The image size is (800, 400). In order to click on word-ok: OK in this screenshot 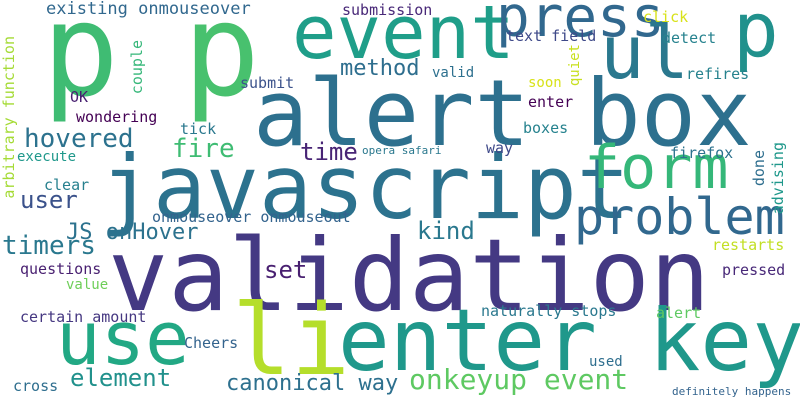, I will do `click(79, 97)`.